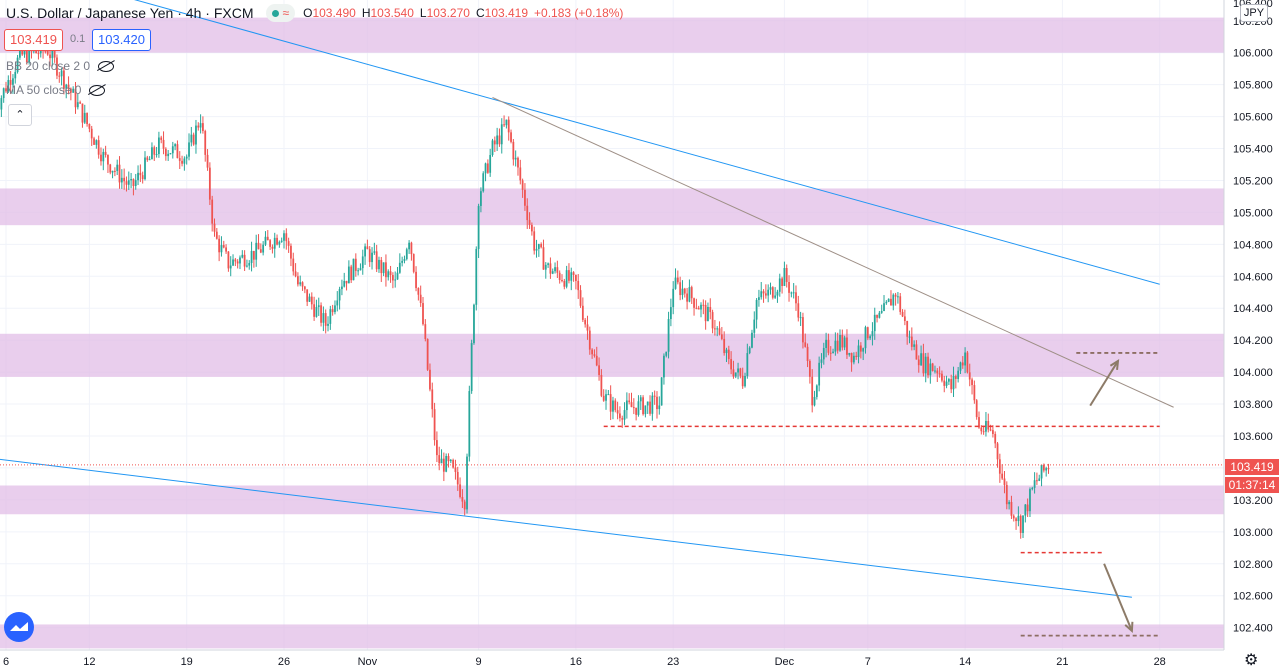  What do you see at coordinates (612, 660) in the screenshot?
I see `time-axis: 6 12 19 26 Nov 9 16 23 Dec 7 14 21 28` at bounding box center [612, 660].